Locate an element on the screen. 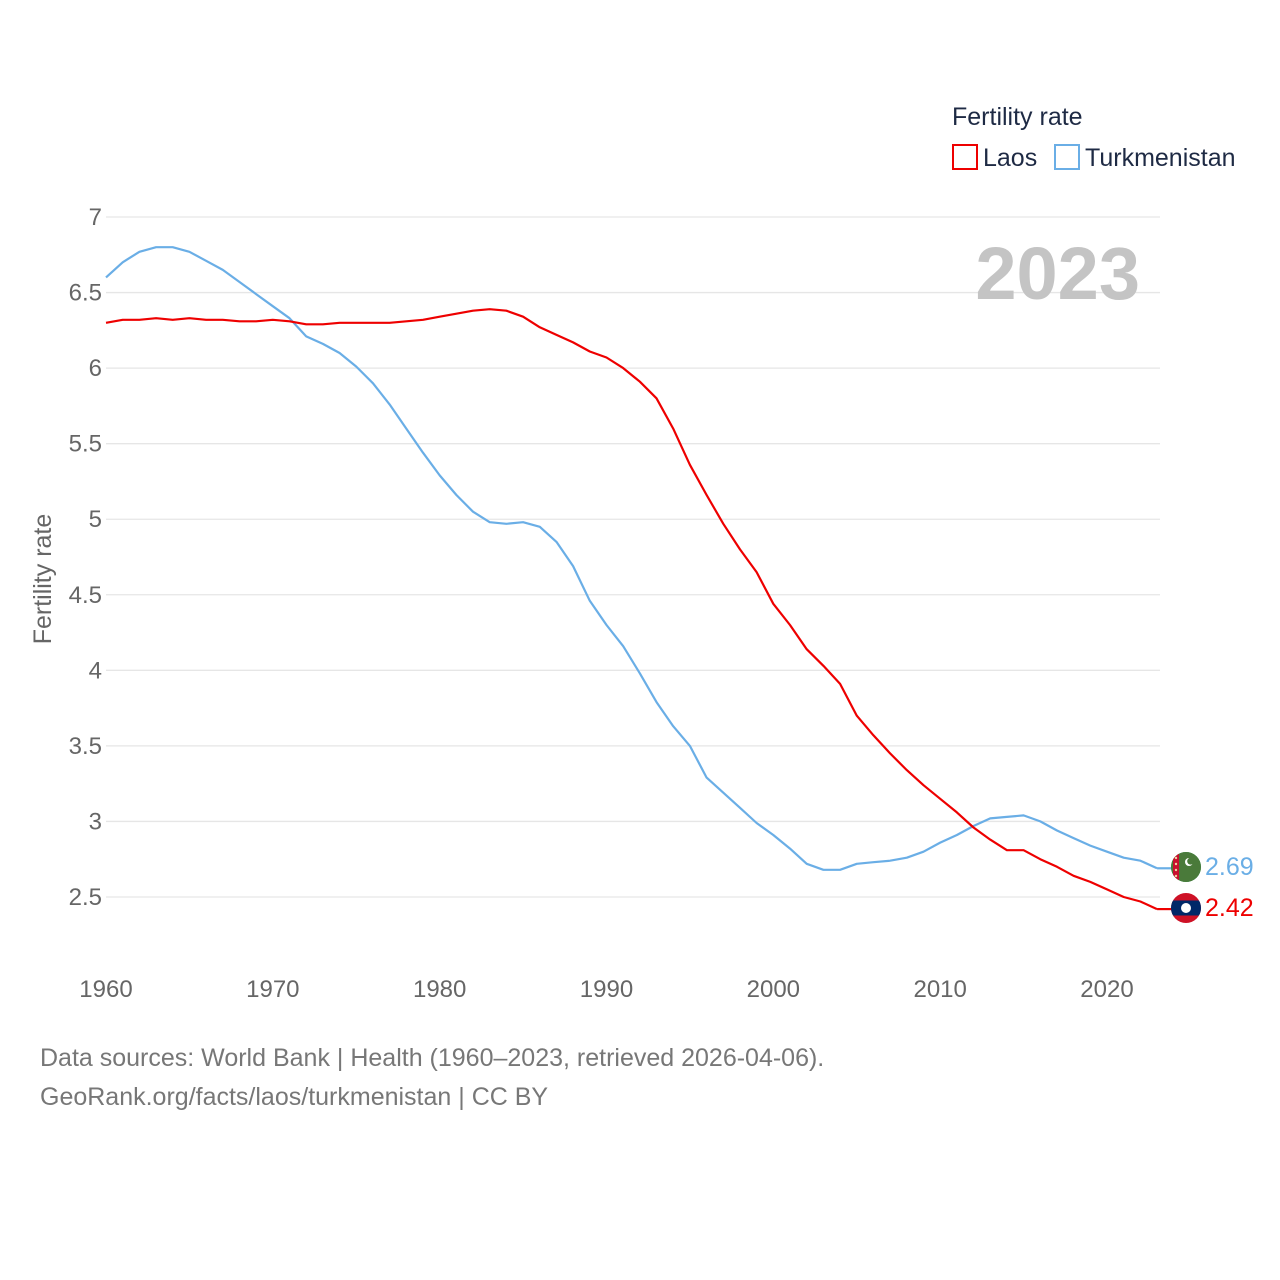 This screenshot has height=1280, width=1280. x-tick-label: 1960 is located at coordinates (105, 989).